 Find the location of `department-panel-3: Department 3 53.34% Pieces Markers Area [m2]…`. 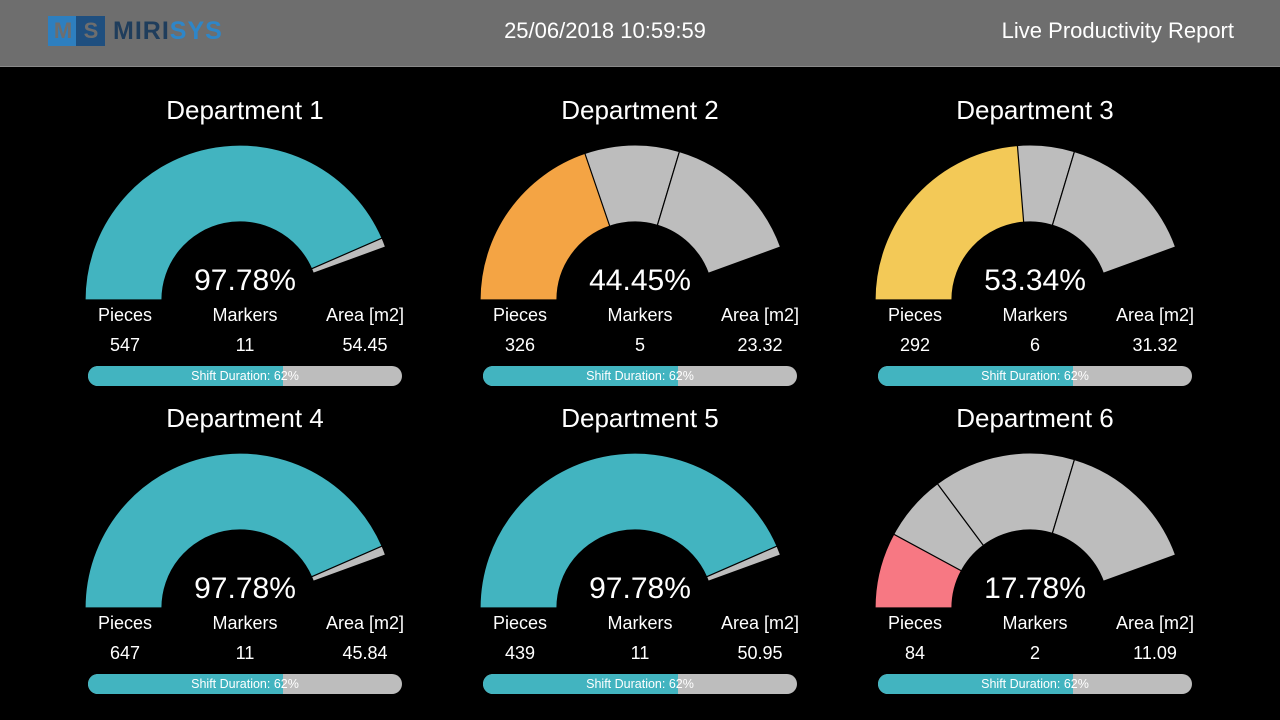

department-panel-3: Department 3 53.34% Pieces Markers Area [m2]… is located at coordinates (1035, 228).